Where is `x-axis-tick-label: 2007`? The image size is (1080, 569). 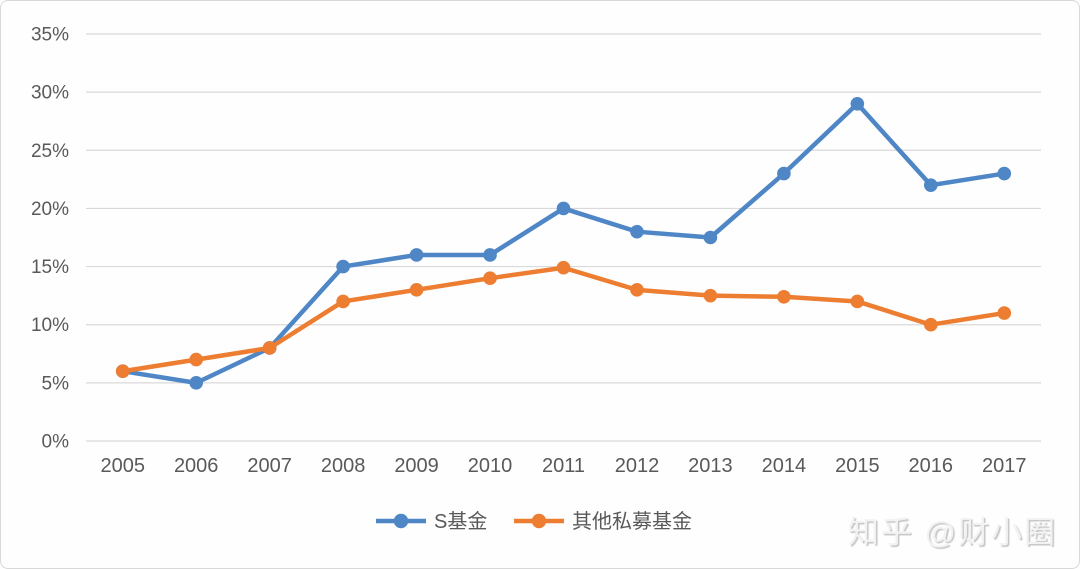
x-axis-tick-label: 2007 is located at coordinates (269, 466).